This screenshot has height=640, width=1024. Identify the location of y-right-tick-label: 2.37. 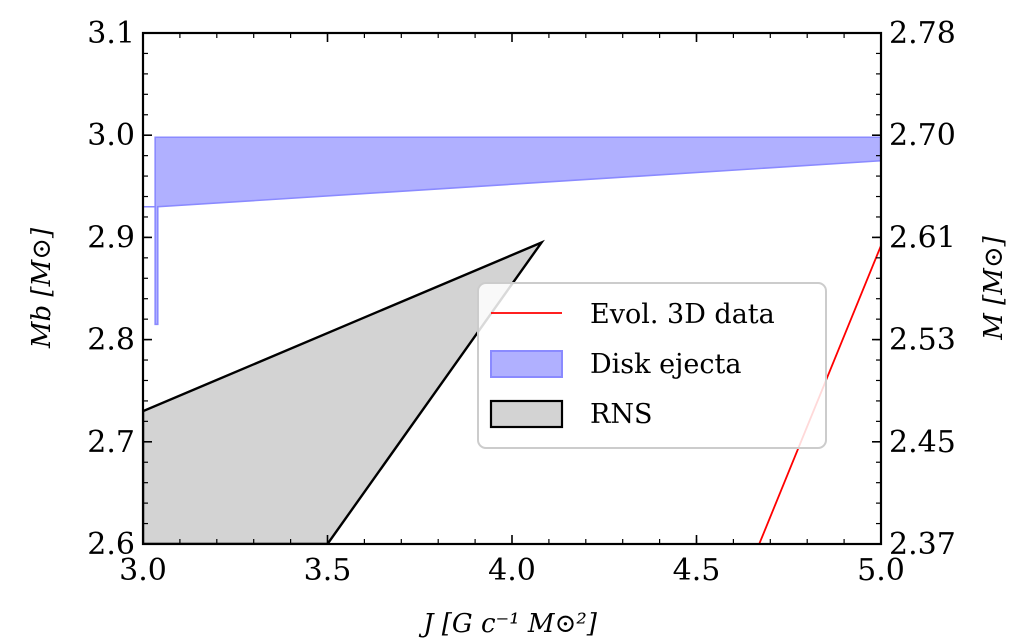
(922, 544).